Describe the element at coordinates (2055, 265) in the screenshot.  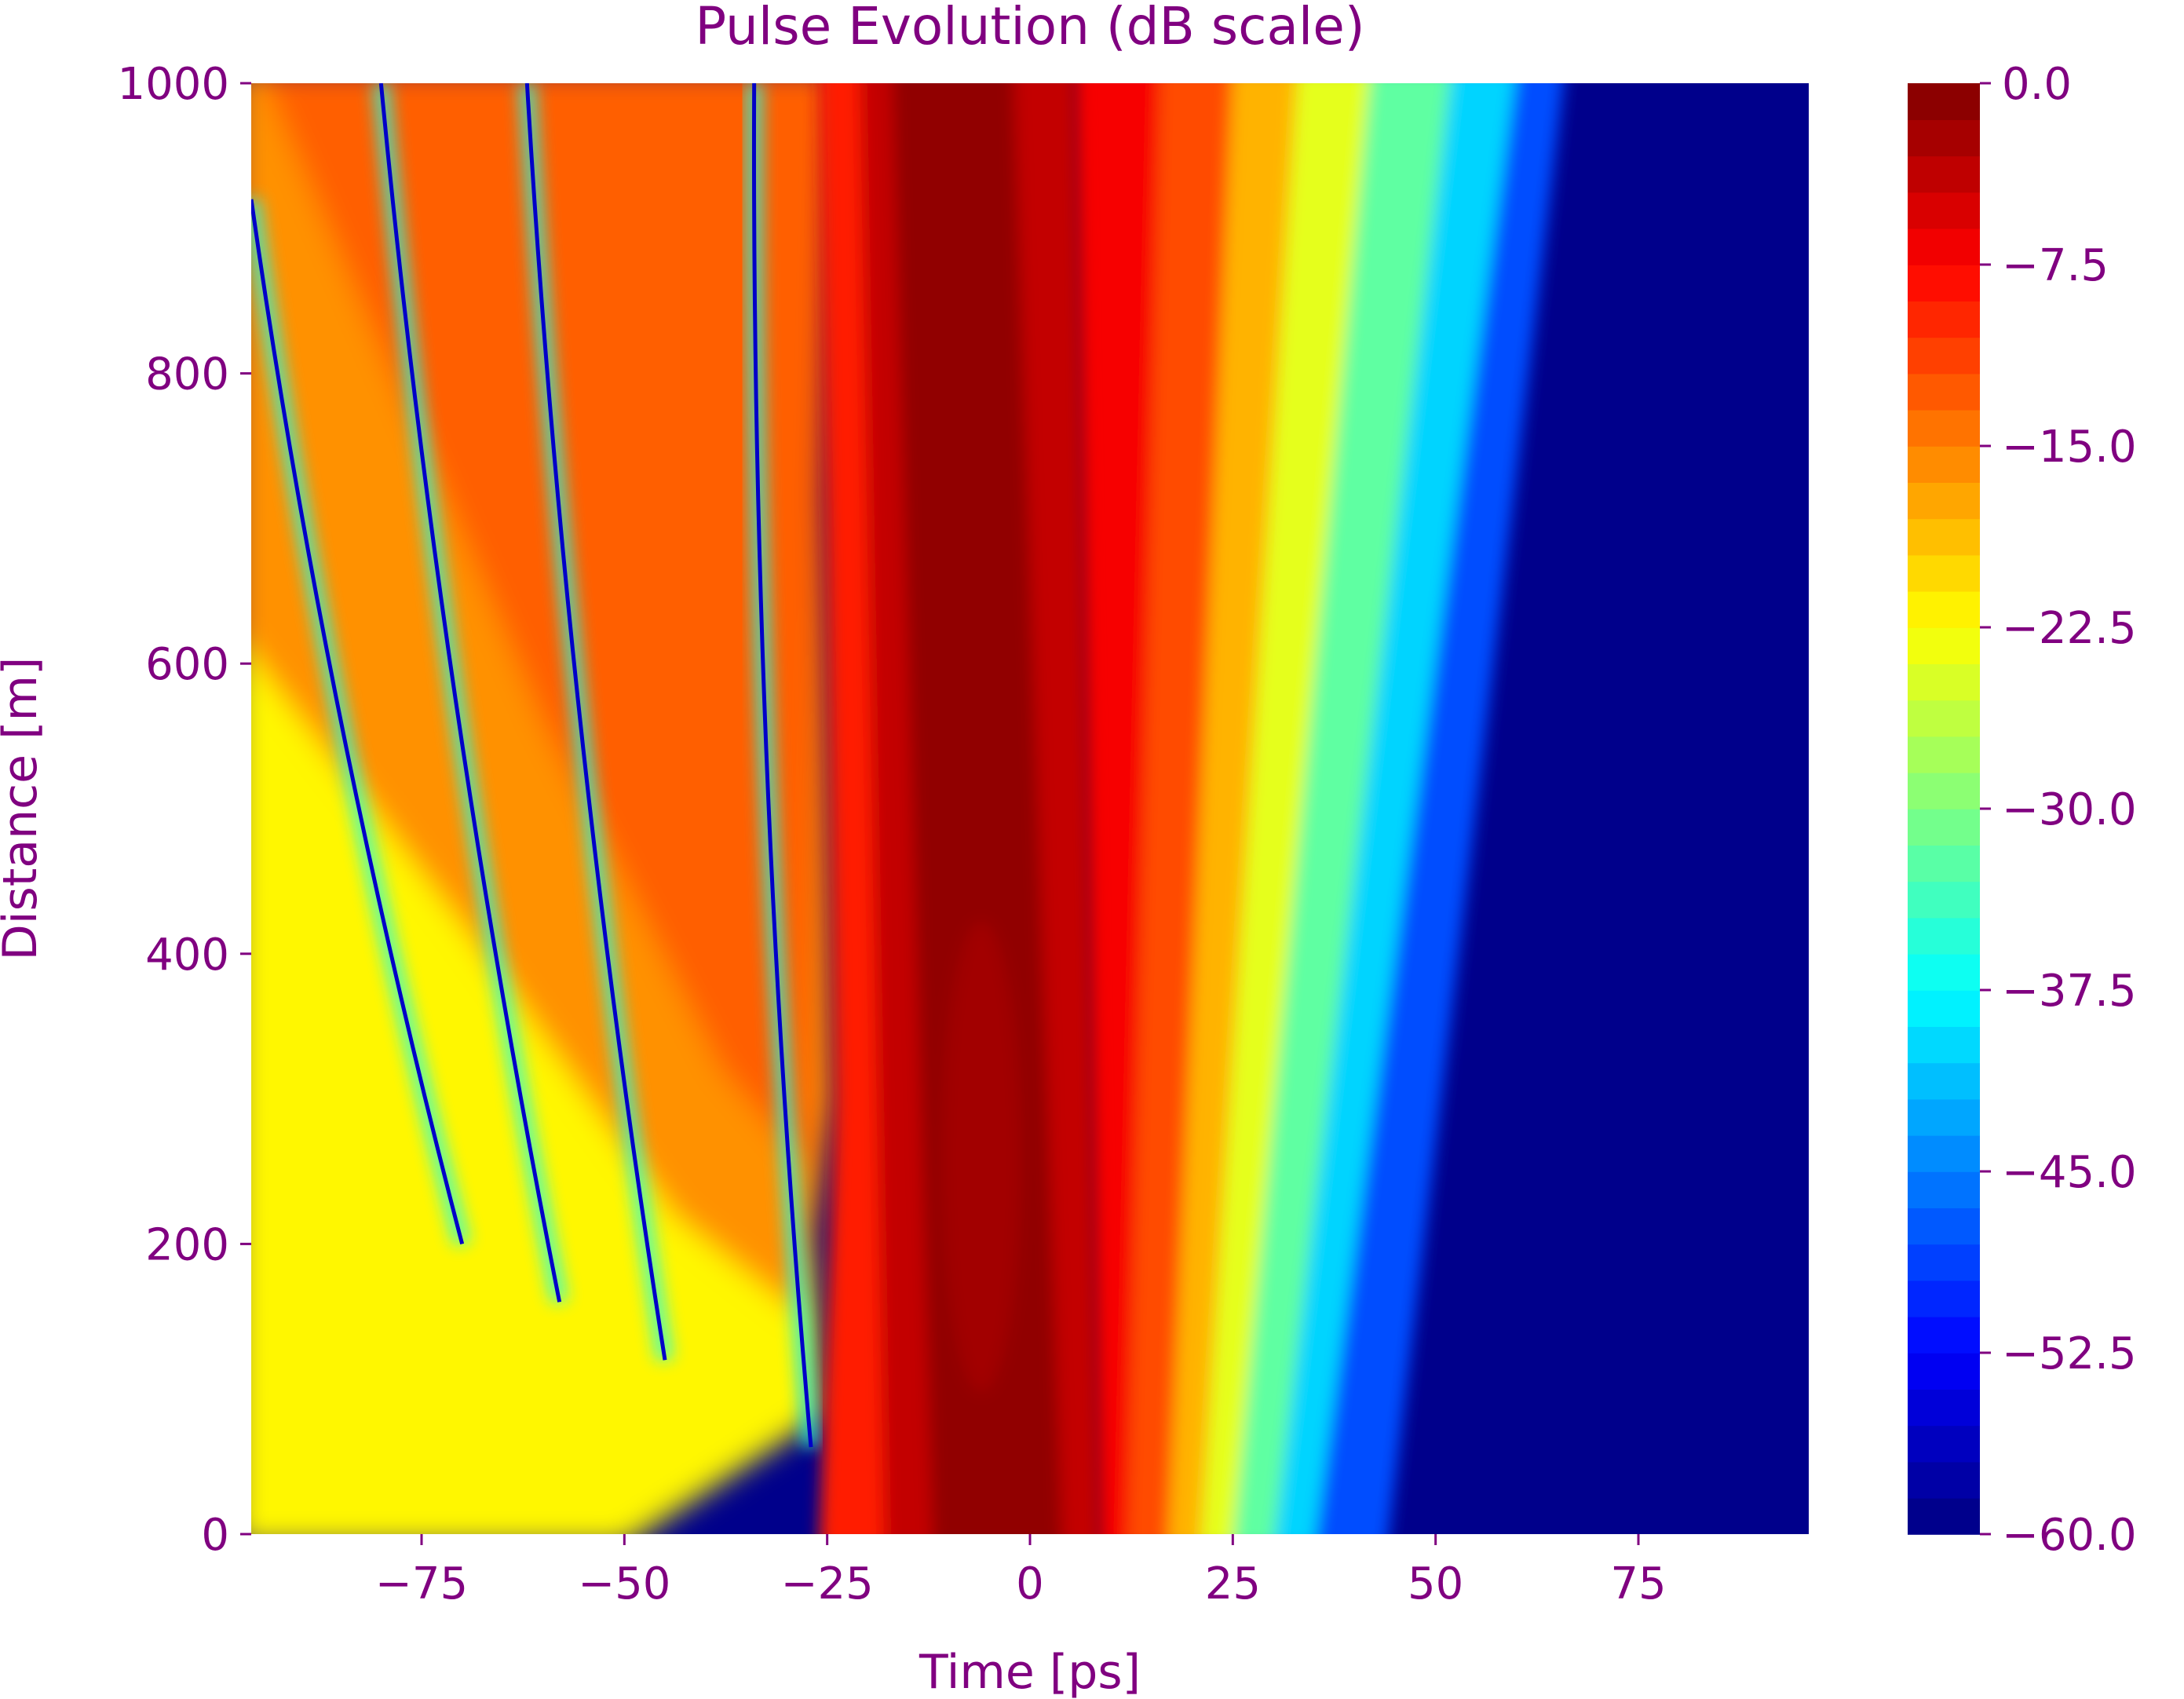
I see `colorbar-tick-label: −7.5` at that location.